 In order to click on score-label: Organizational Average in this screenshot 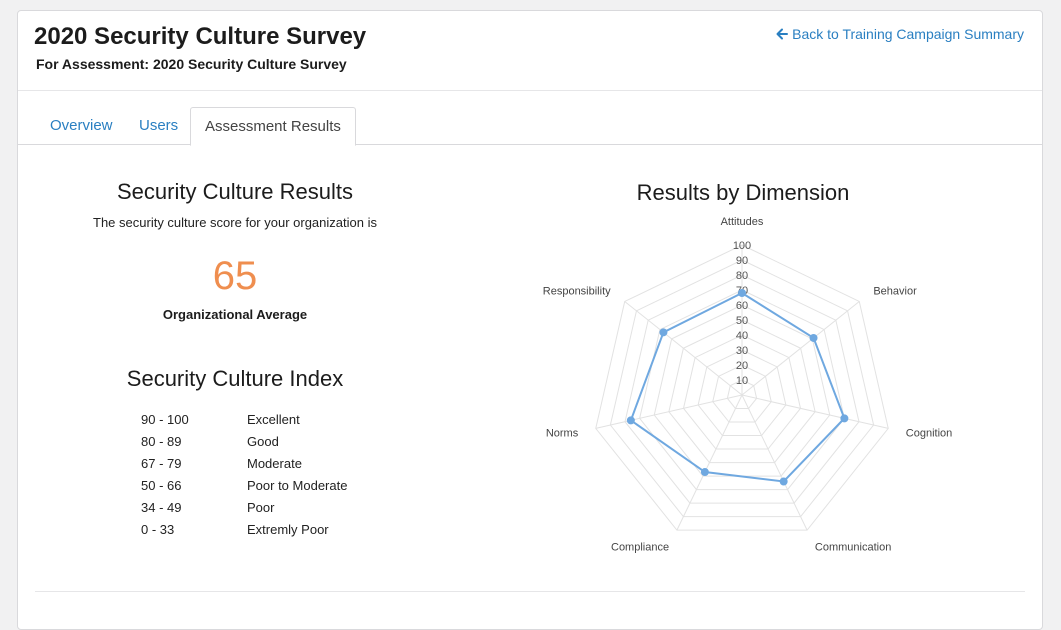, I will do `click(235, 314)`.